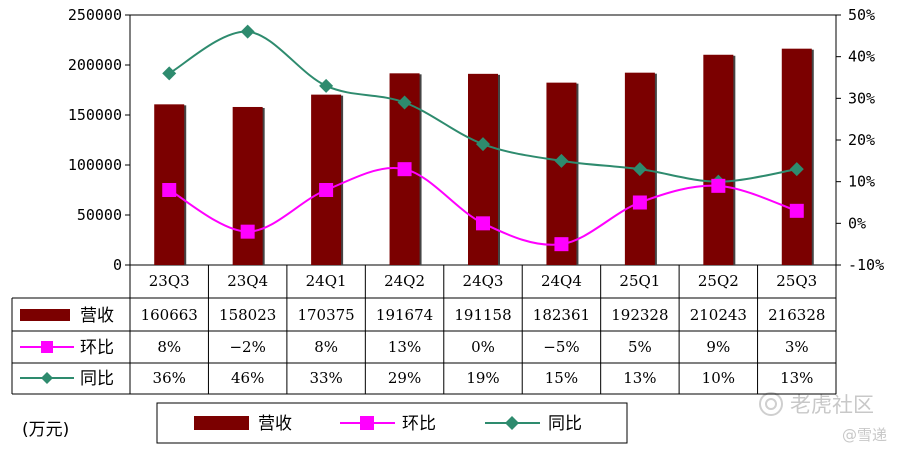  I want to click on table-cell: 191674, so click(404, 315).